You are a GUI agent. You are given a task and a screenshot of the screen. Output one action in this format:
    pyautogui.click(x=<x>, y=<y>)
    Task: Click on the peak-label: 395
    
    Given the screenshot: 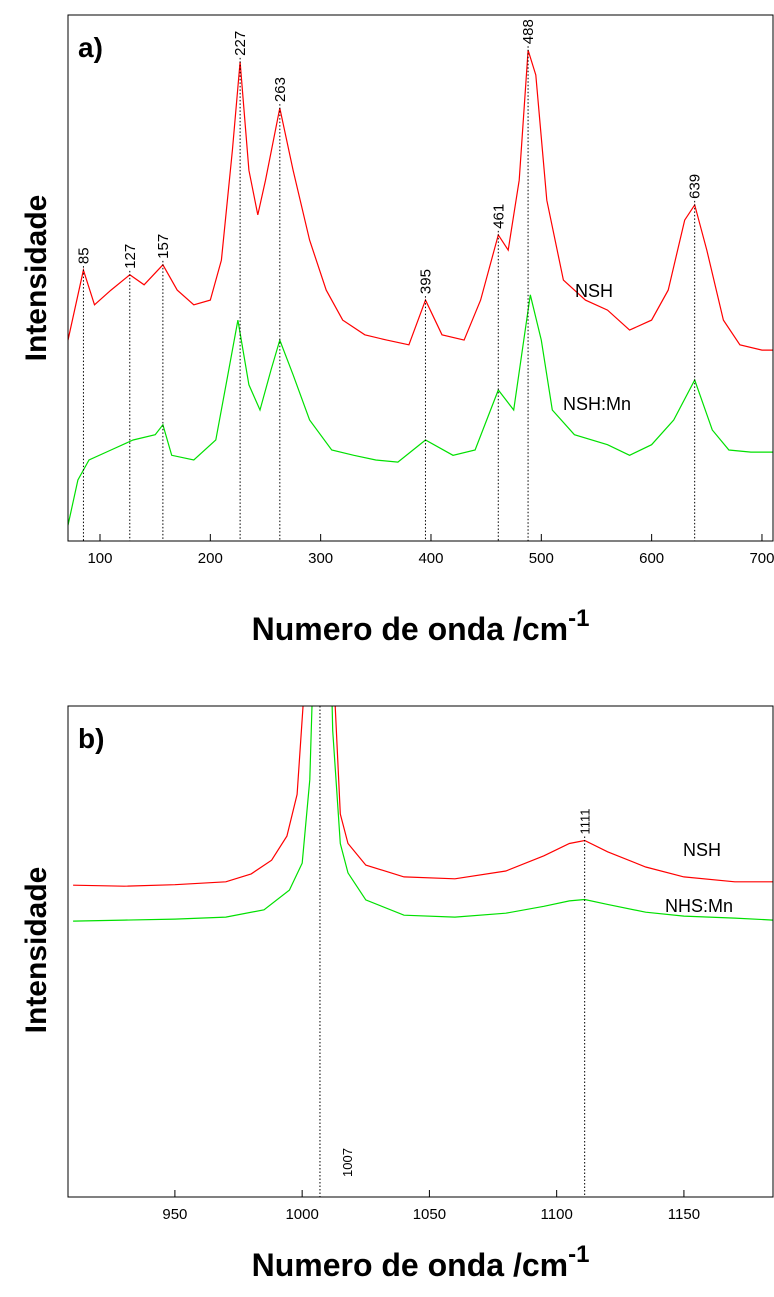 What is the action you would take?
    pyautogui.click(x=425, y=281)
    